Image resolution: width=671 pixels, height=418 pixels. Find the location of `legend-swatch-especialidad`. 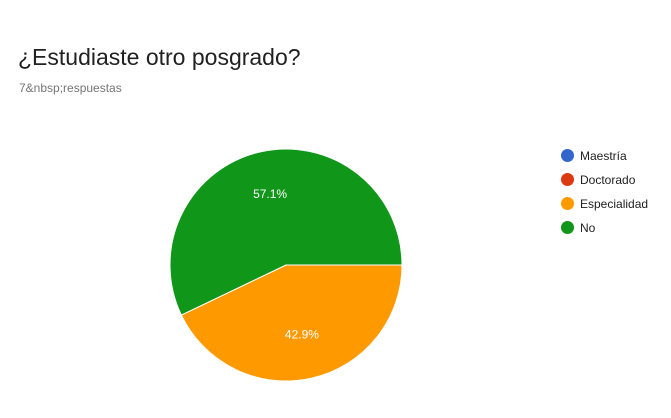

legend-swatch-especialidad is located at coordinates (567, 203).